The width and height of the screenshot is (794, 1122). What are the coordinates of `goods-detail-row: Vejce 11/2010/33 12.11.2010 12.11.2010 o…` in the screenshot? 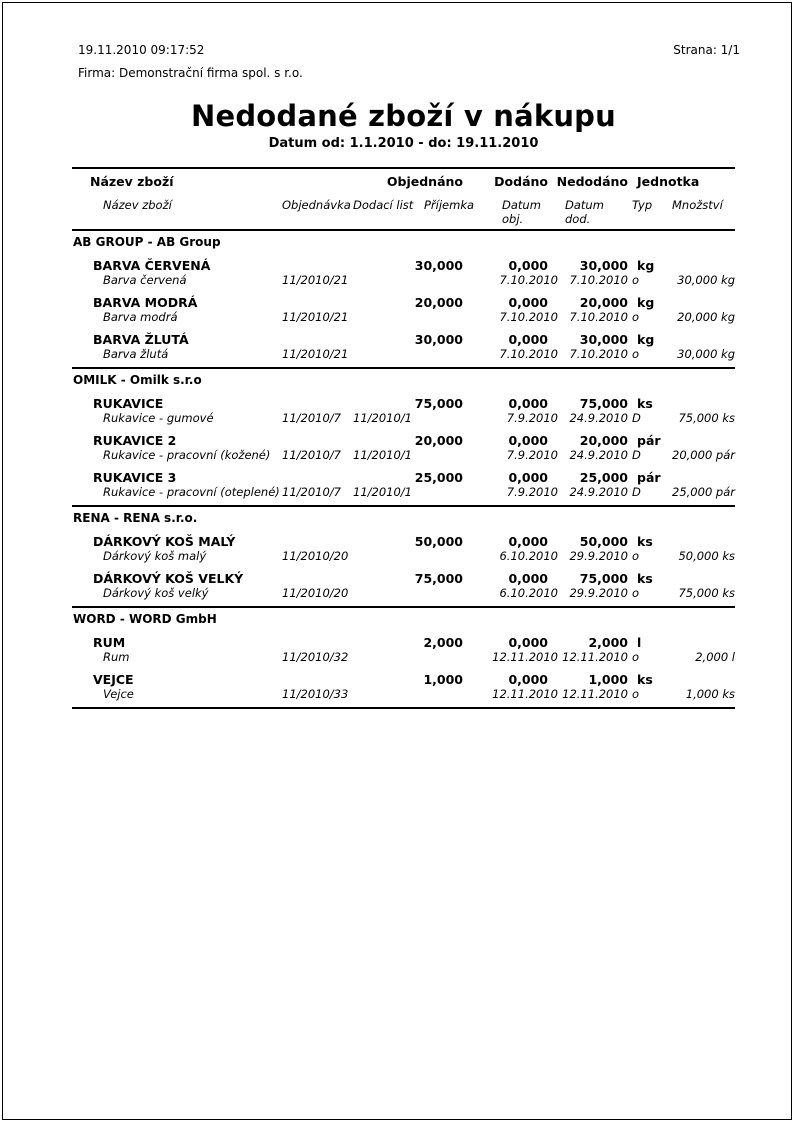 It's located at (403, 694).